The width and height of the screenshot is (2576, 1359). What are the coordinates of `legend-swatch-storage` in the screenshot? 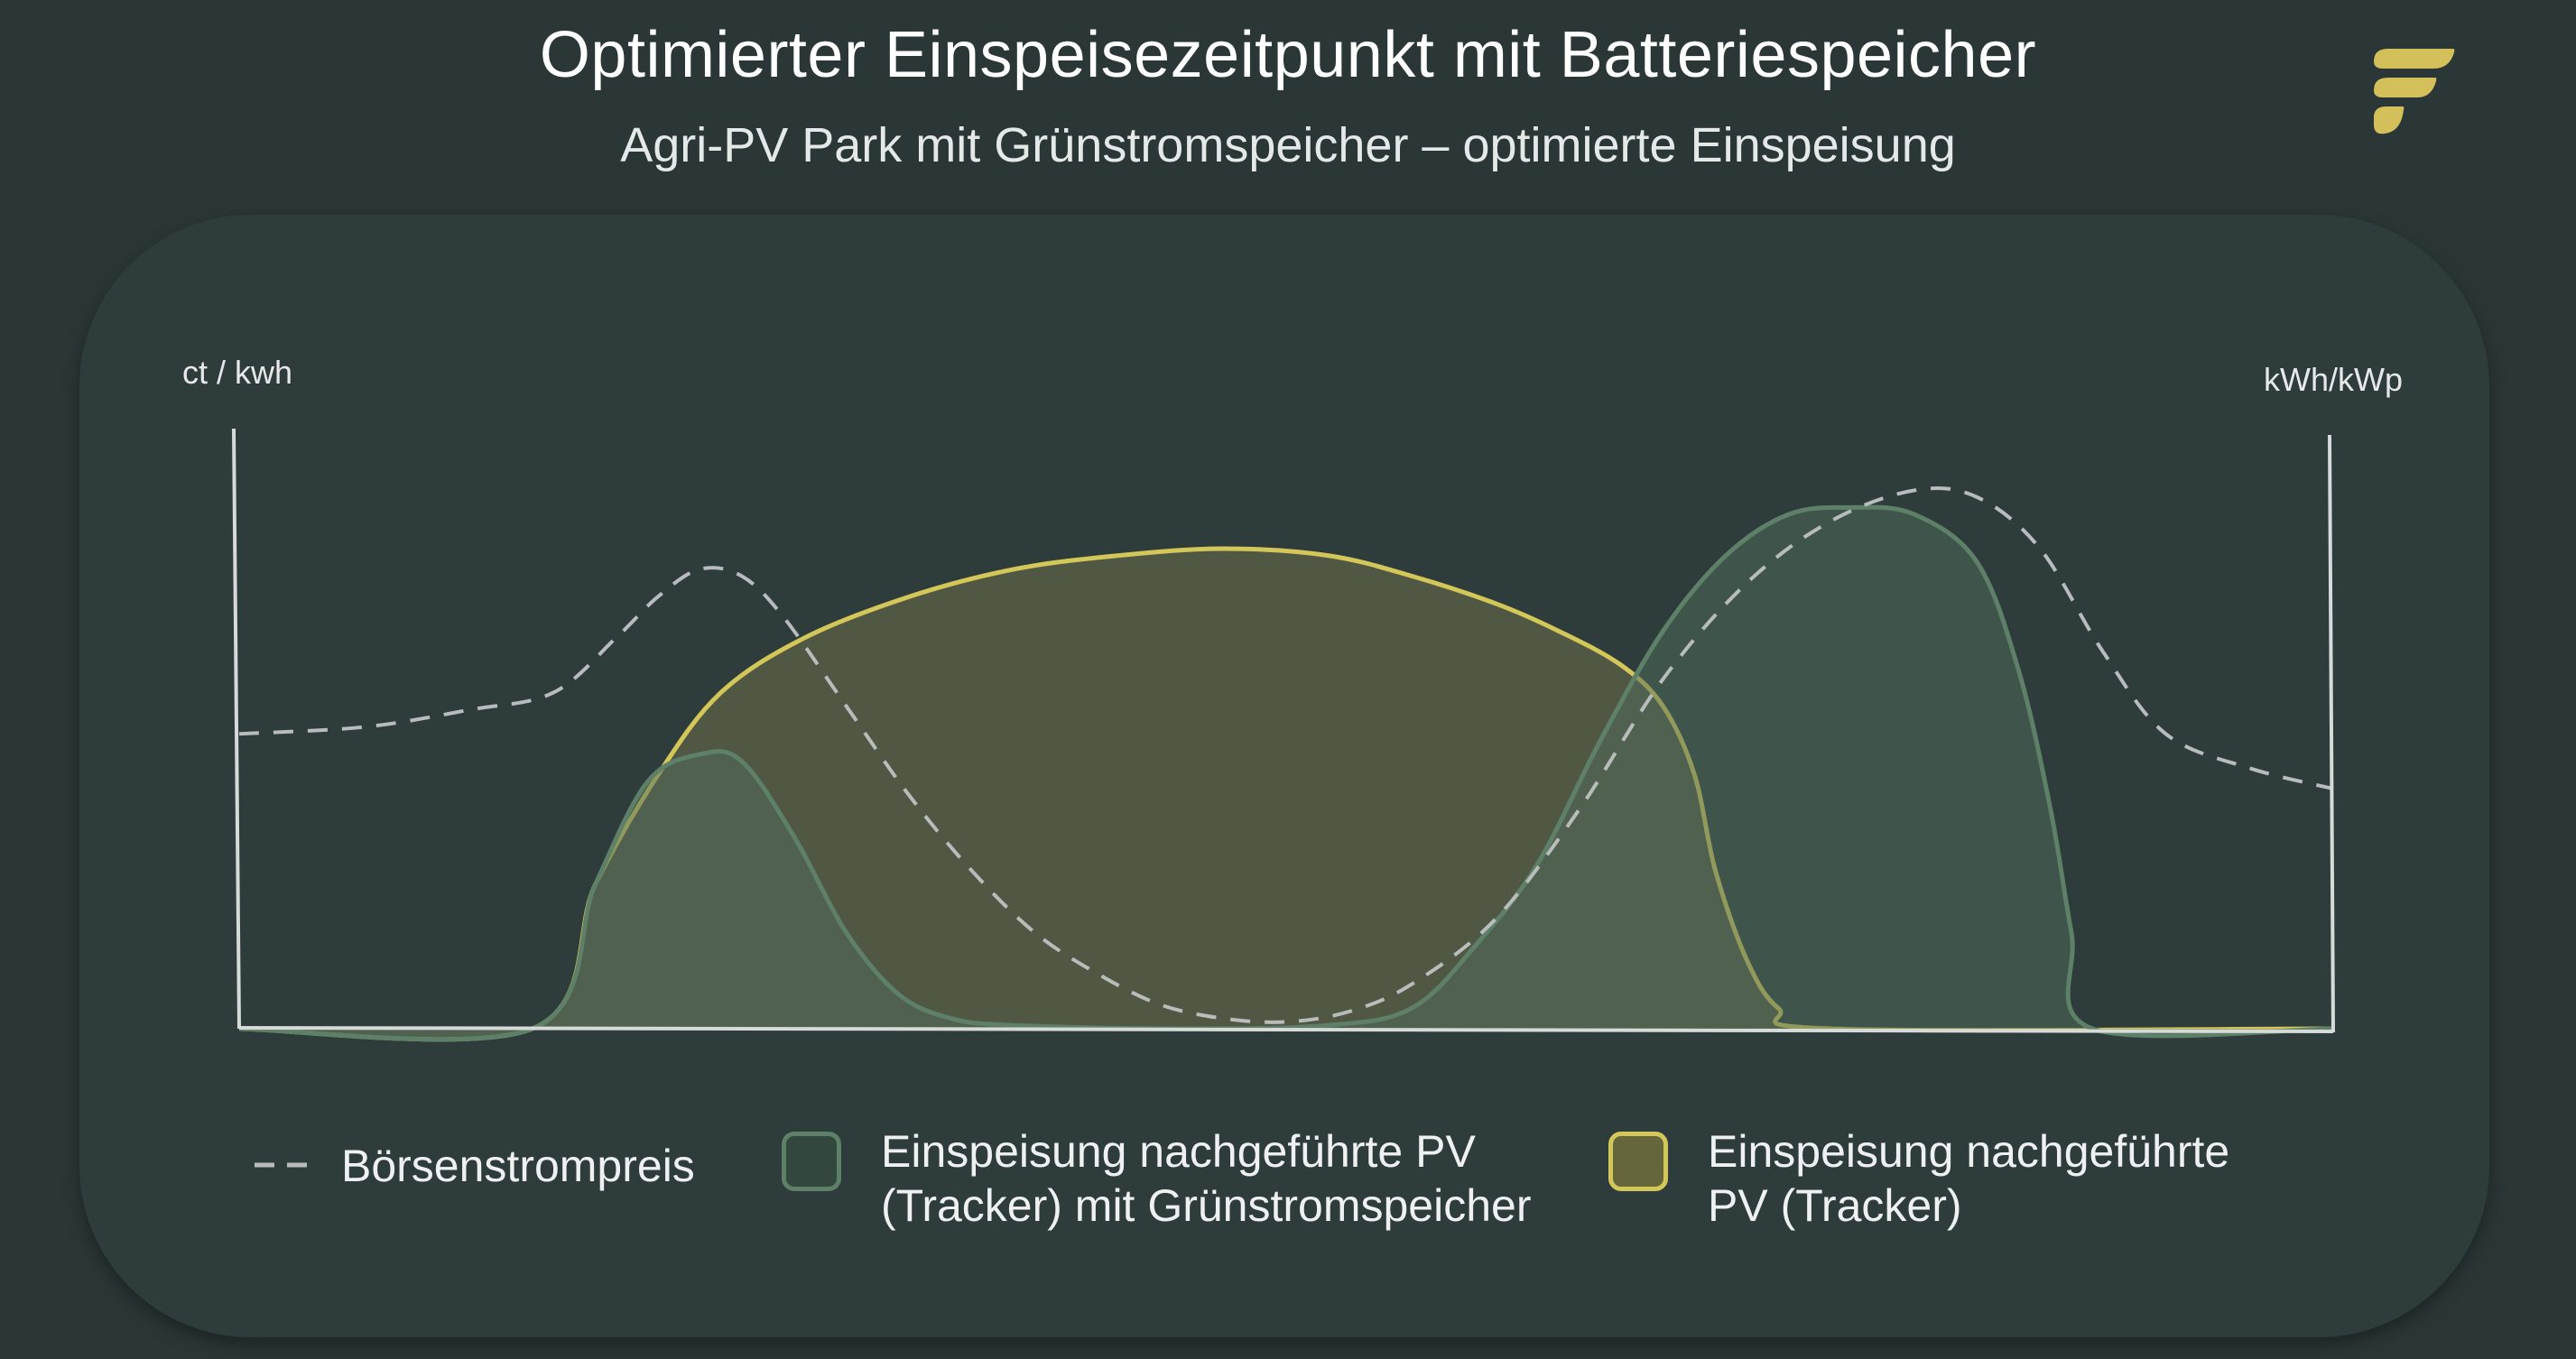 It's located at (812, 1161).